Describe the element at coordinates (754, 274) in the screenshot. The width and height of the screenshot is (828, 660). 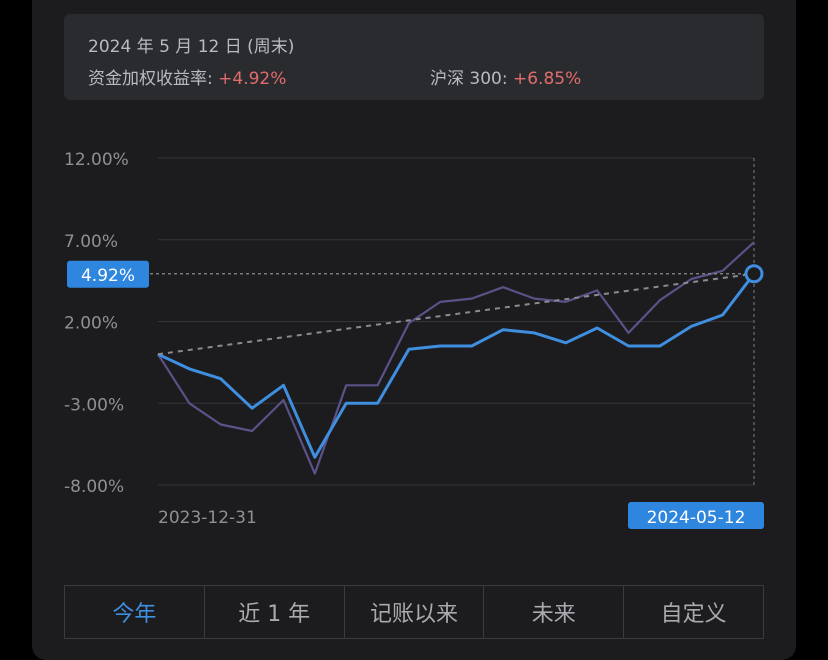
I see `end-point-marker` at that location.